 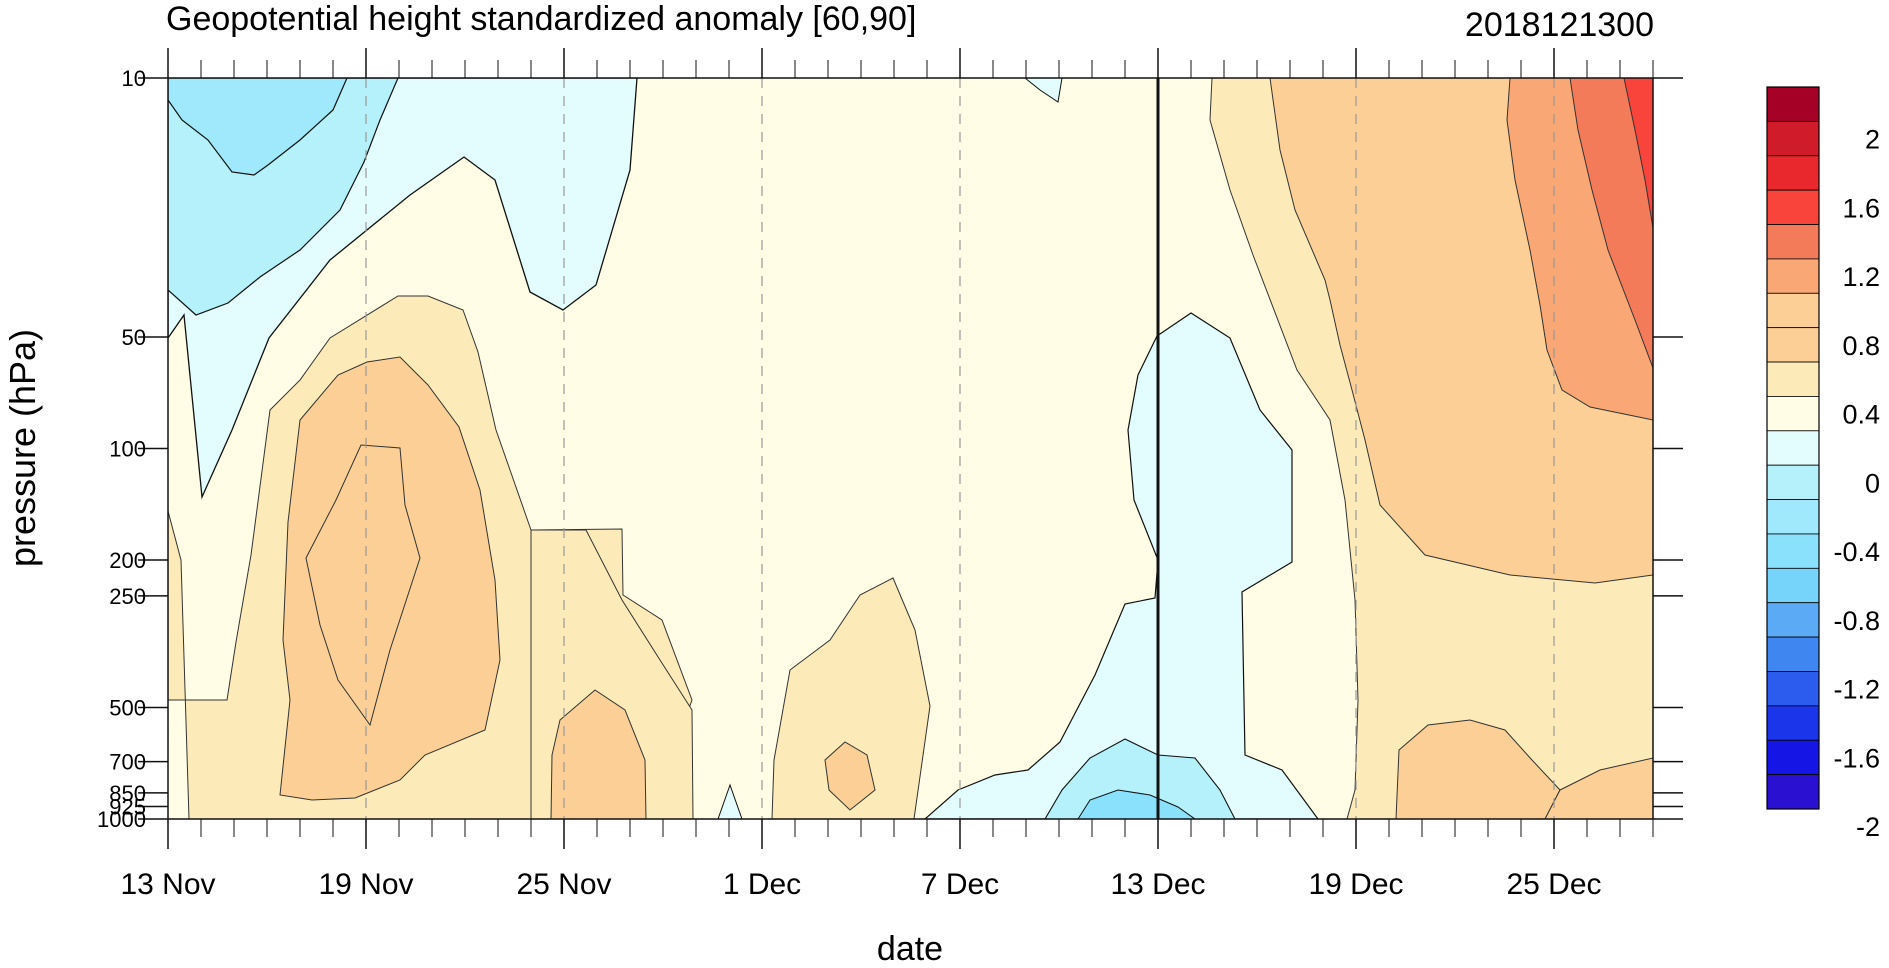 What do you see at coordinates (1553, 884) in the screenshot?
I see `date-tick-label: 25 Dec` at bounding box center [1553, 884].